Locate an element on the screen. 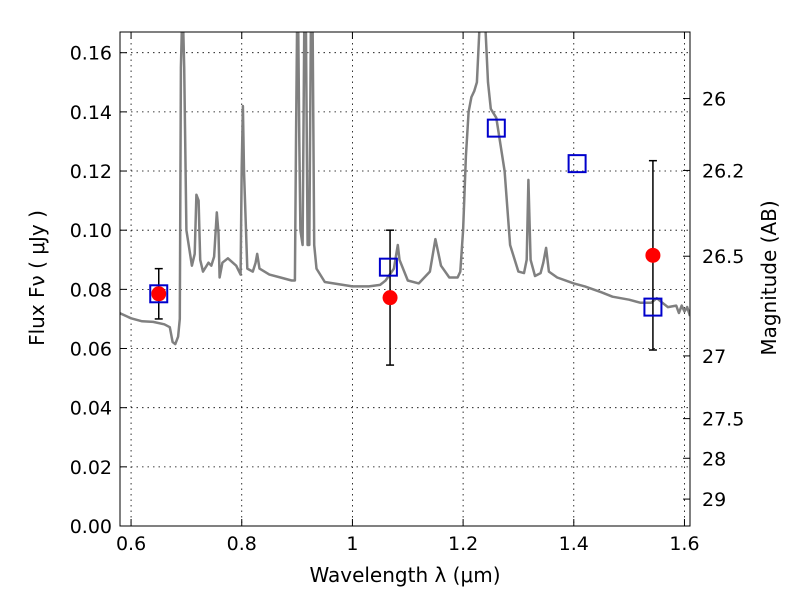 The image size is (800, 600). y2-tick-label: 26.2 is located at coordinates (723, 171).